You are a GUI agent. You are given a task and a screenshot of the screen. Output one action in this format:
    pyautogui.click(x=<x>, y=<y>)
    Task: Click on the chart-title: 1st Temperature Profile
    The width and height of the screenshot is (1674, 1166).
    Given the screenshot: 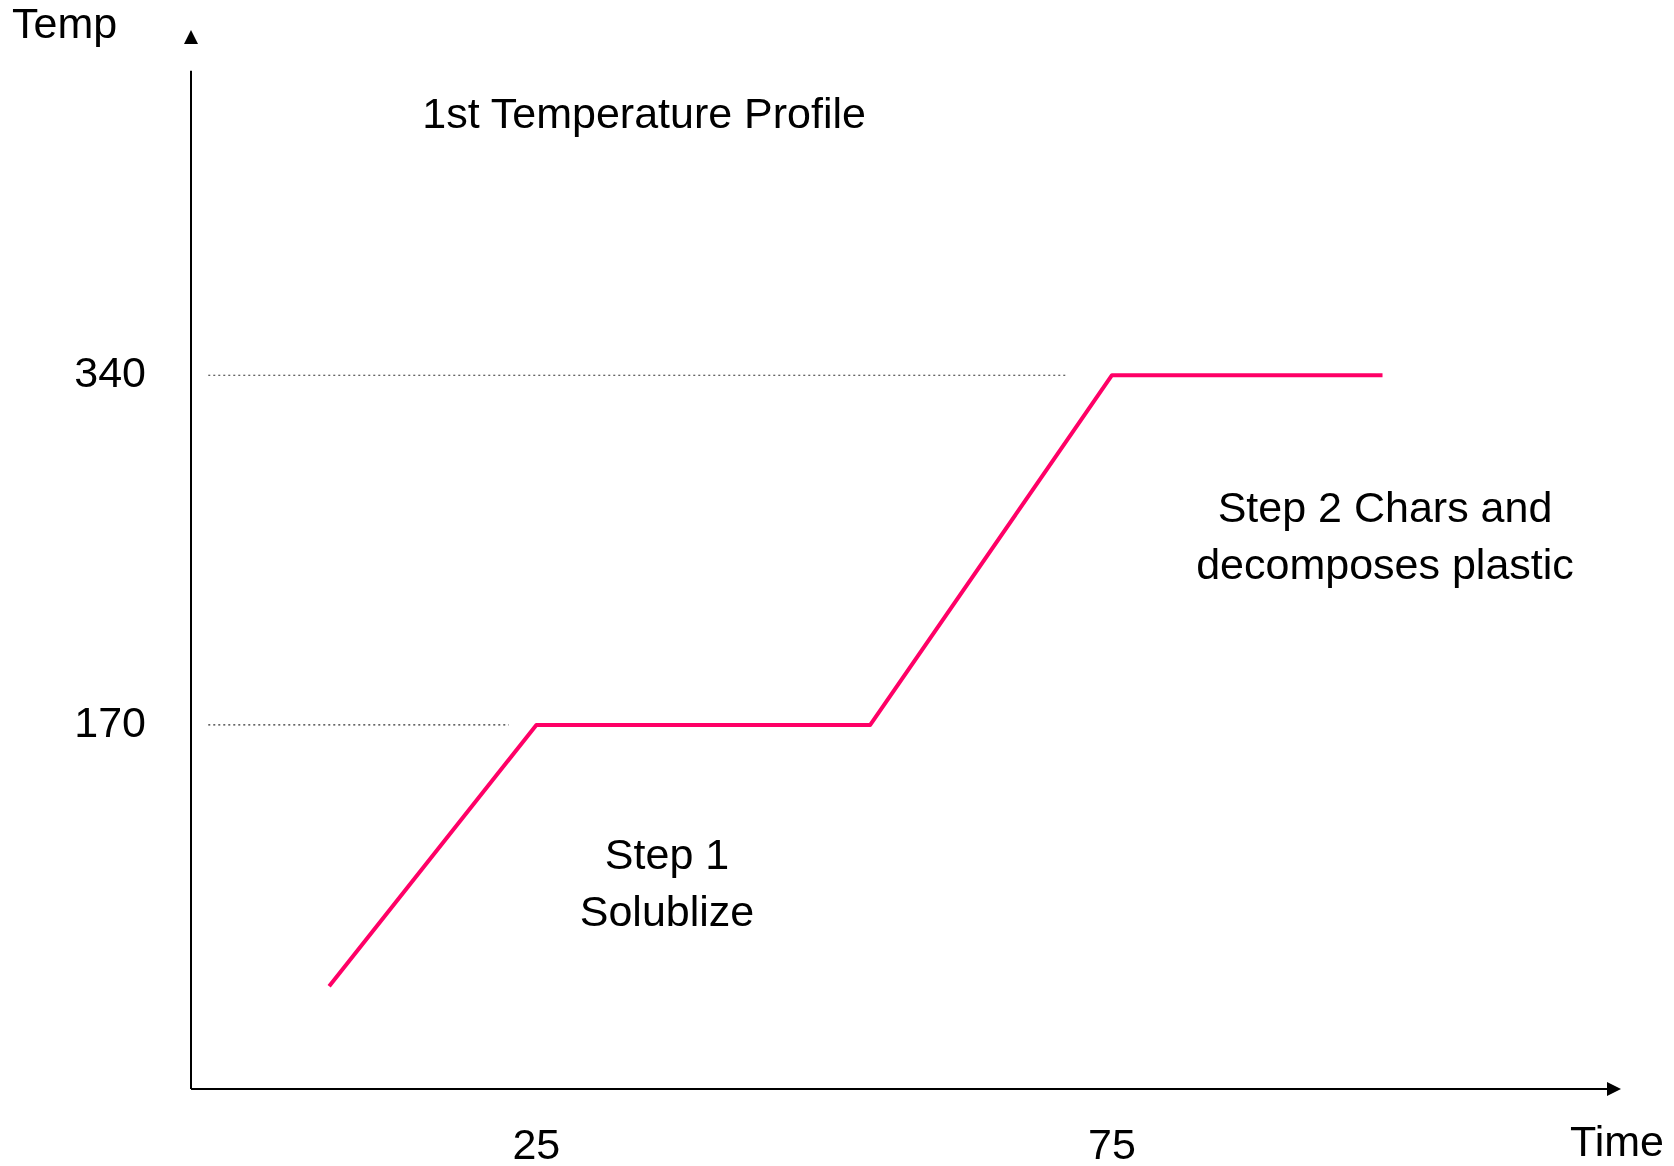 What is the action you would take?
    pyautogui.click(x=644, y=112)
    